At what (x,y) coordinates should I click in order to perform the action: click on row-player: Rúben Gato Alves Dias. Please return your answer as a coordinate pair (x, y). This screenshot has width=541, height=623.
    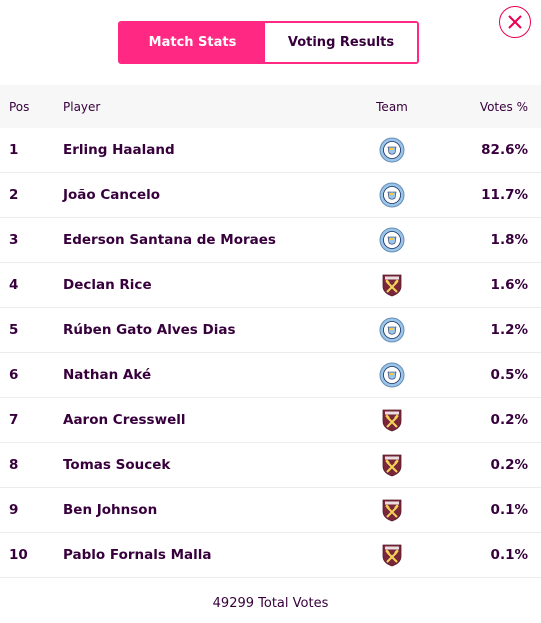
    Looking at the image, I should click on (149, 330).